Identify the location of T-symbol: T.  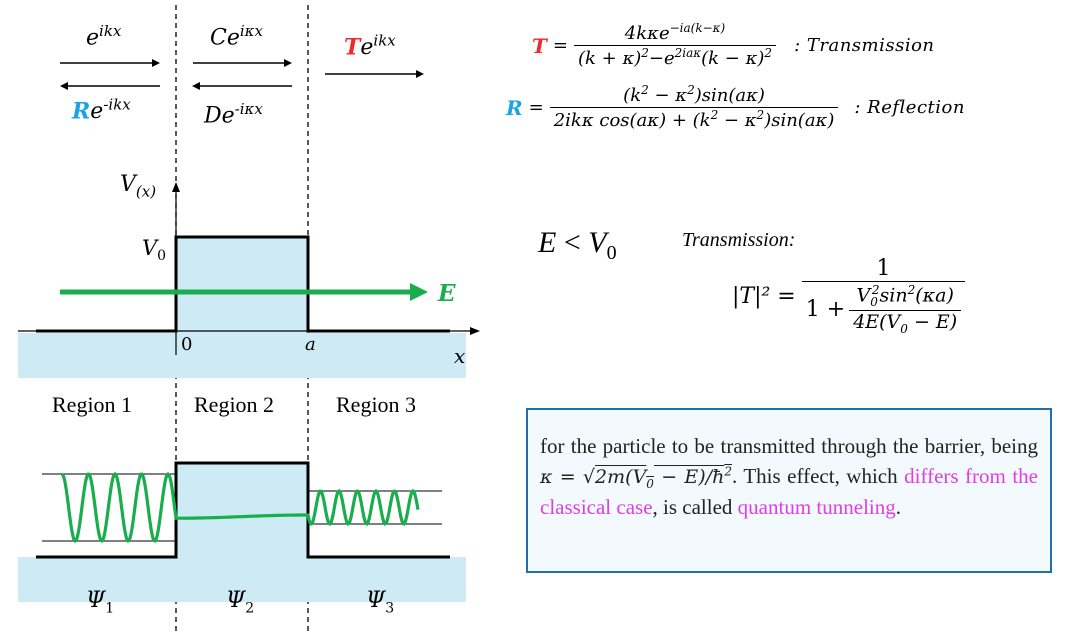
(539, 45).